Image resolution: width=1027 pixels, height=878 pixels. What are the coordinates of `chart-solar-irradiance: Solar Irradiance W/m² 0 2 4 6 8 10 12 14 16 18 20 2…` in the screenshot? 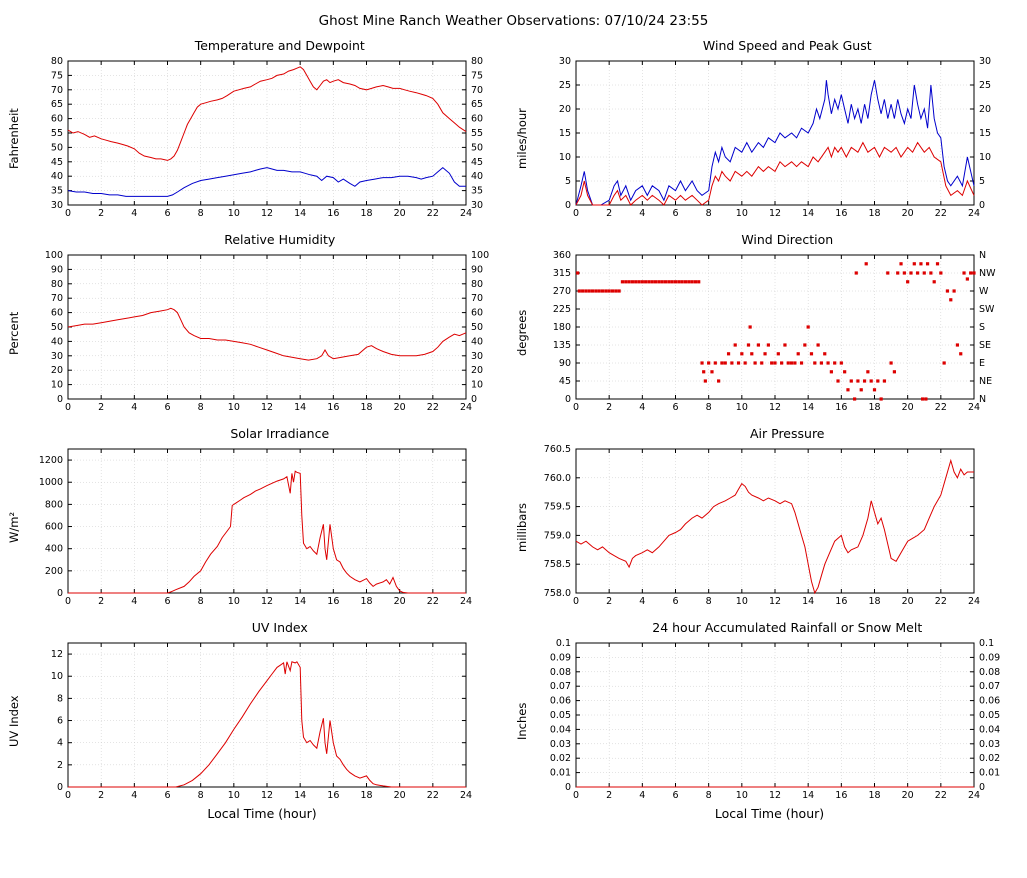 It's located at (260, 518).